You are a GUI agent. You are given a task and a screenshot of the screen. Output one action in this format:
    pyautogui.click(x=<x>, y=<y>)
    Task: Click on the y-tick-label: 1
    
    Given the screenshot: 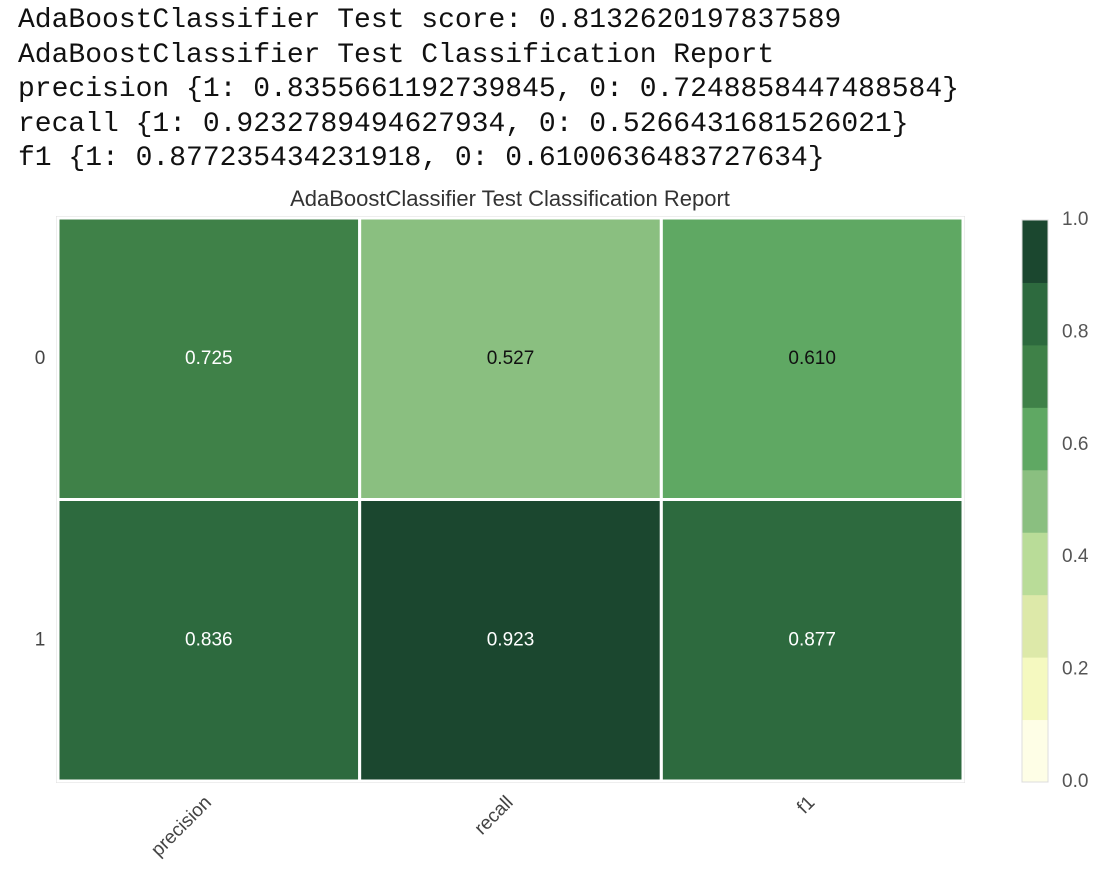 What is the action you would take?
    pyautogui.click(x=40, y=639)
    